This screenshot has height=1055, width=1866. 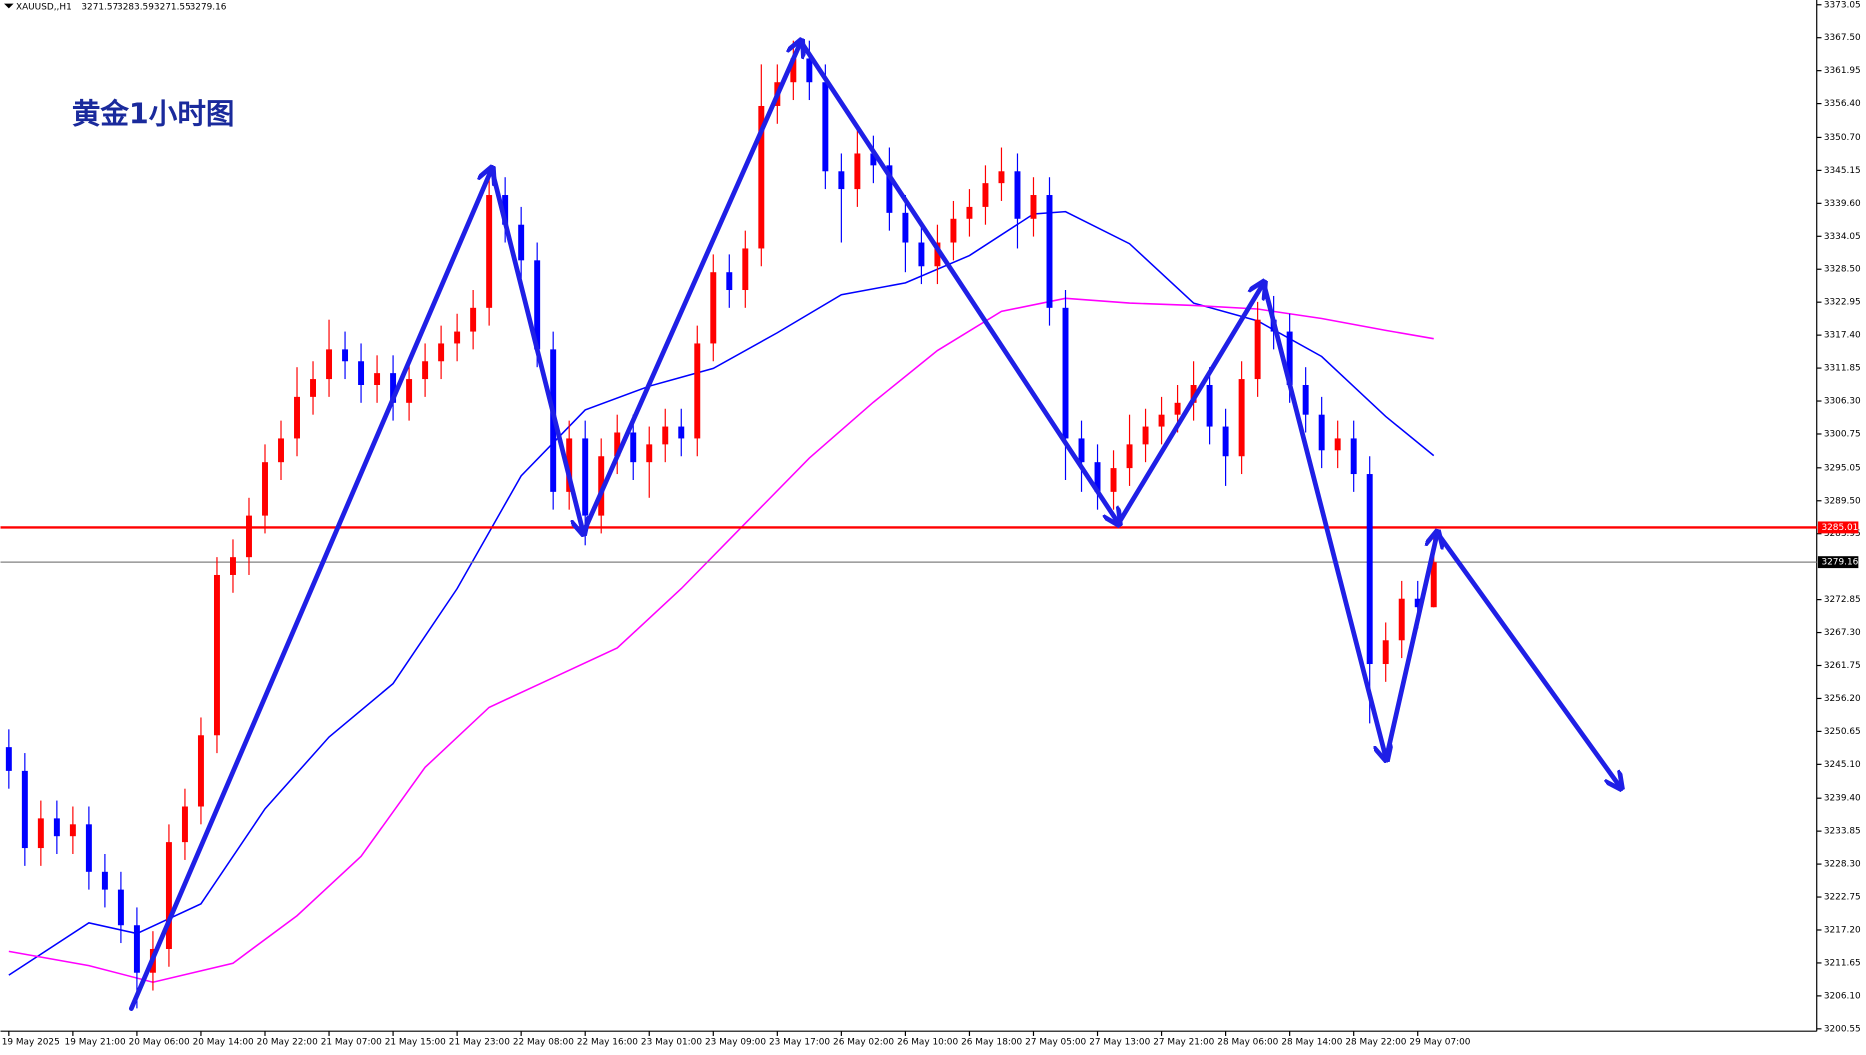 I want to click on y-tick-label: 3239.40, so click(x=1842, y=799).